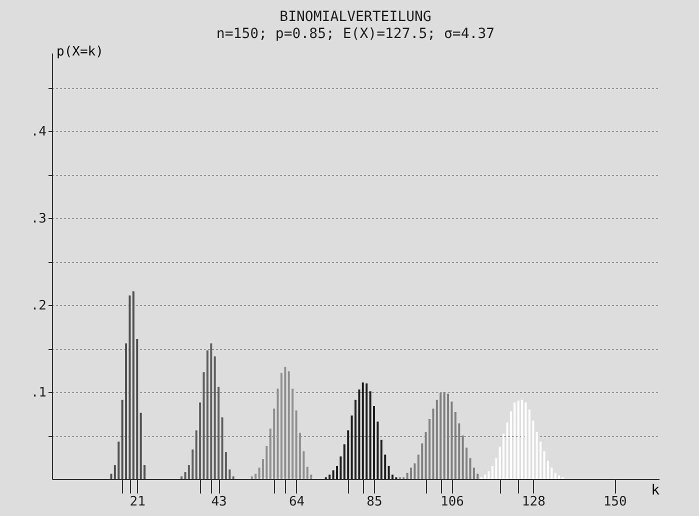 Image resolution: width=699 pixels, height=516 pixels. Describe the element at coordinates (296, 502) in the screenshot. I see `x-tick-label: 64` at that location.